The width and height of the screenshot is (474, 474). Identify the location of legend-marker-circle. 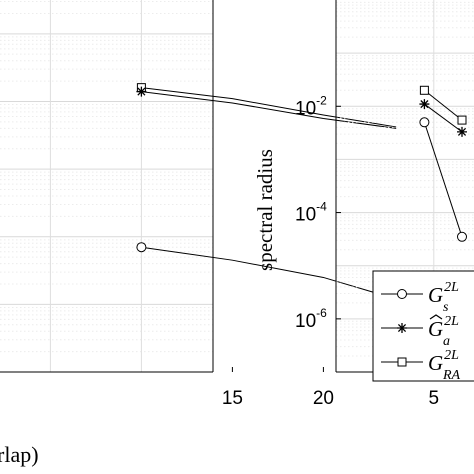
(402, 294).